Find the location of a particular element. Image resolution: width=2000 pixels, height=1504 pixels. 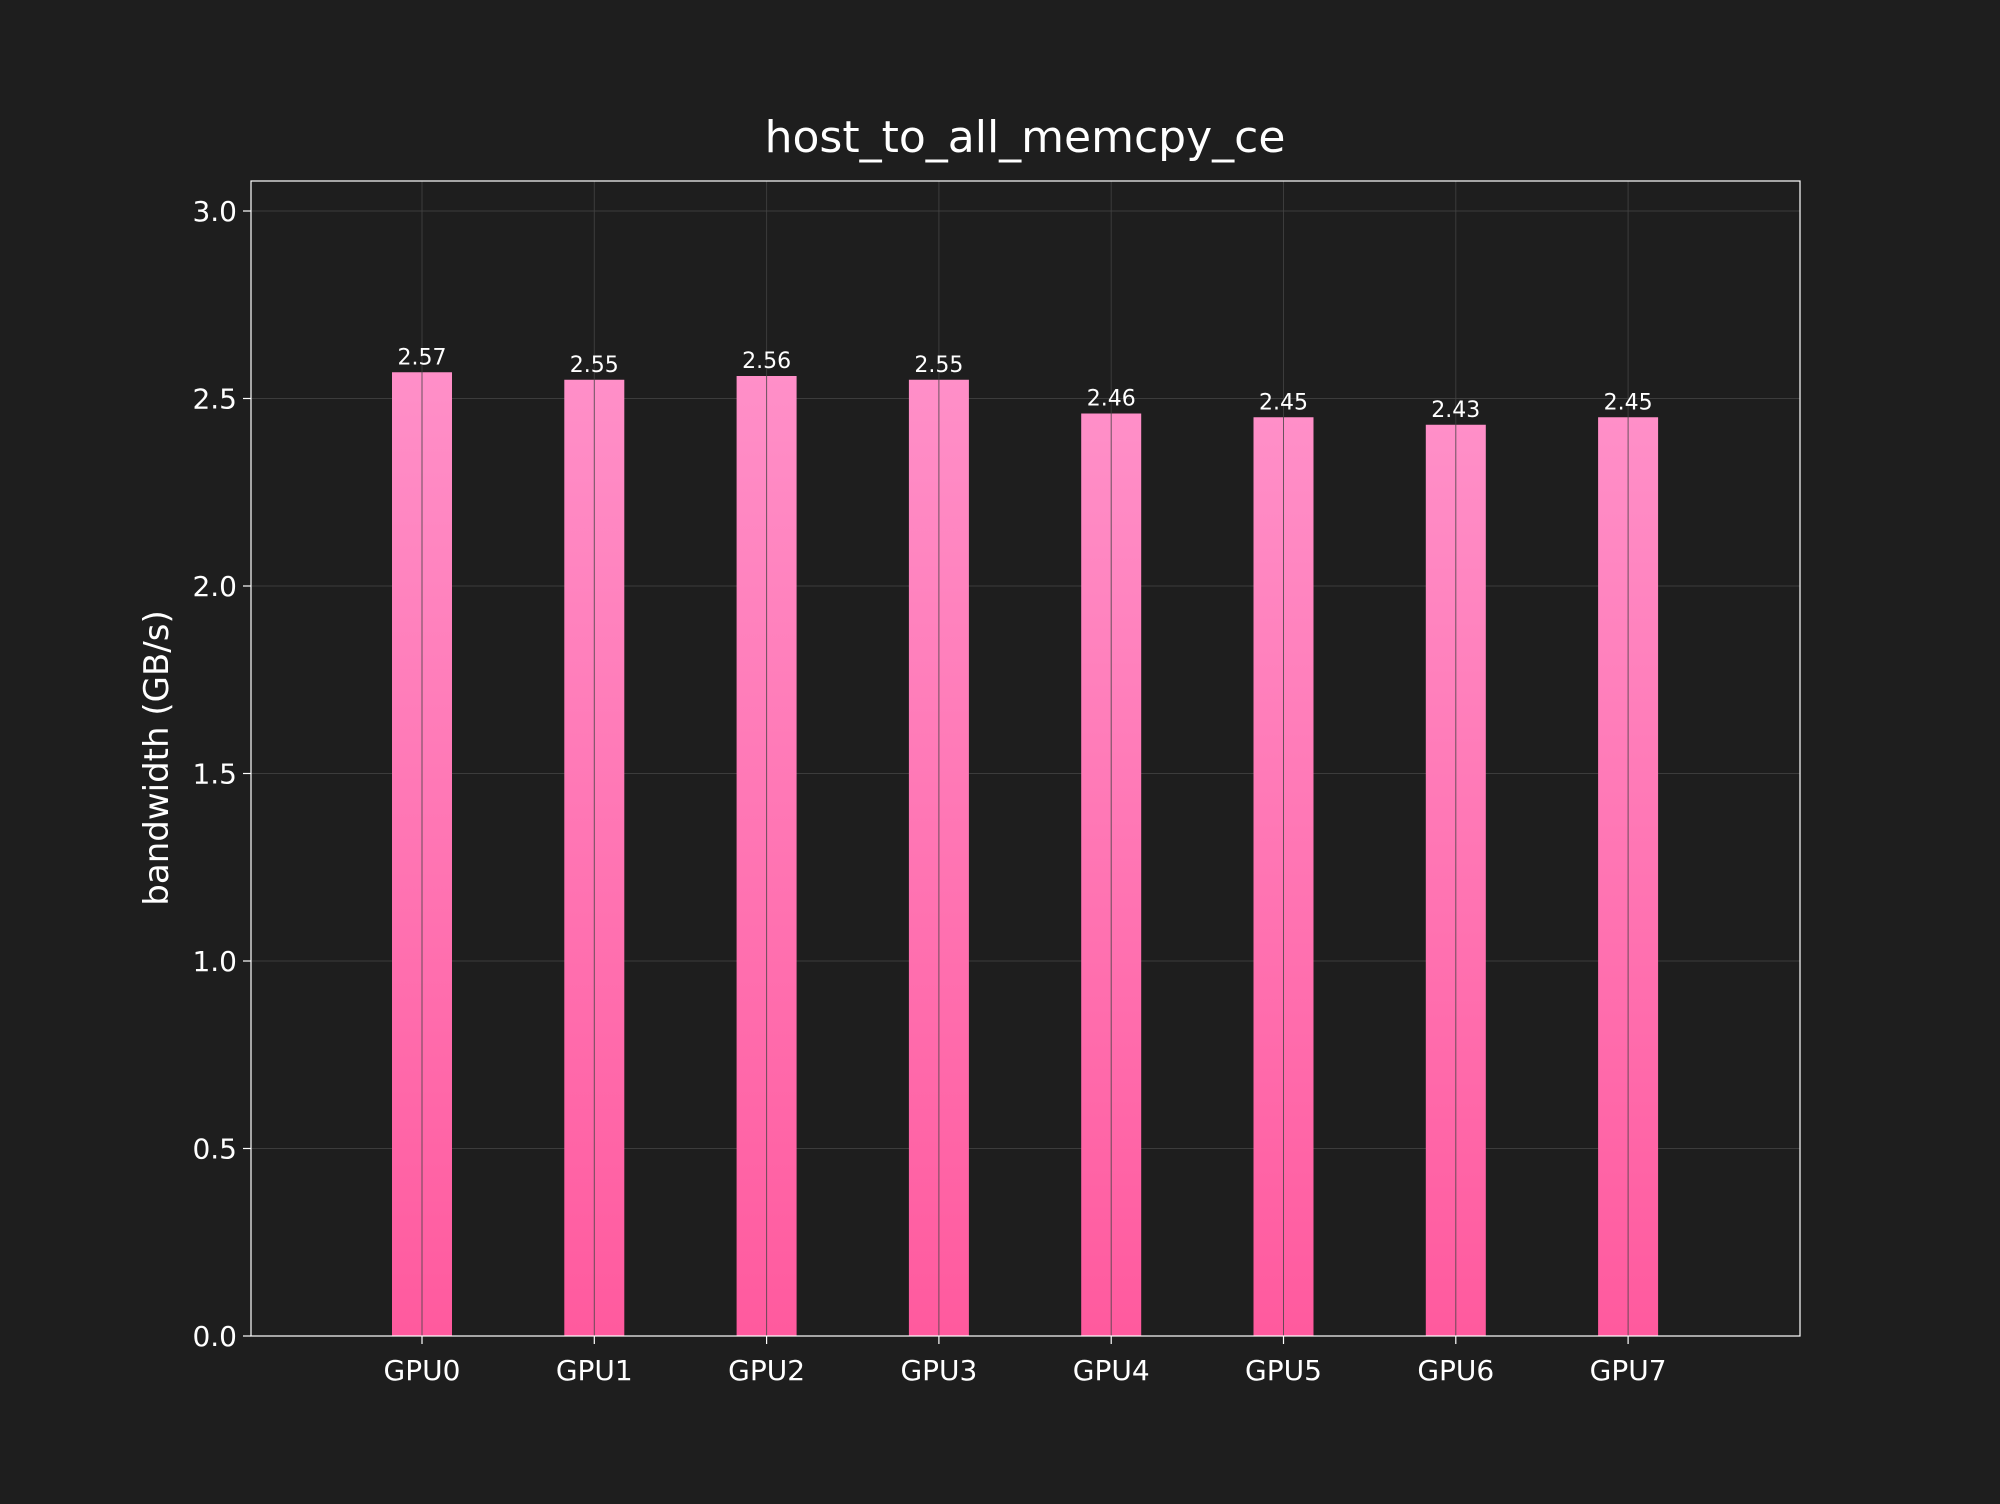

y-tick-label: 1.5 is located at coordinates (214, 774).